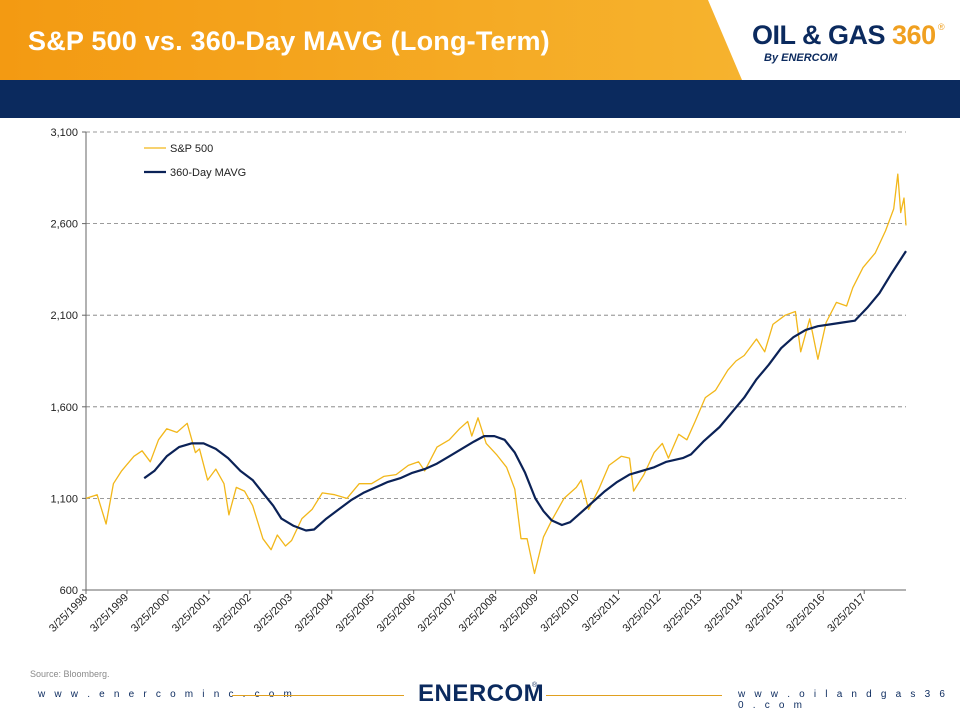 The image size is (960, 720). Describe the element at coordinates (634, 695) in the screenshot. I see `footer-divider-right` at that location.